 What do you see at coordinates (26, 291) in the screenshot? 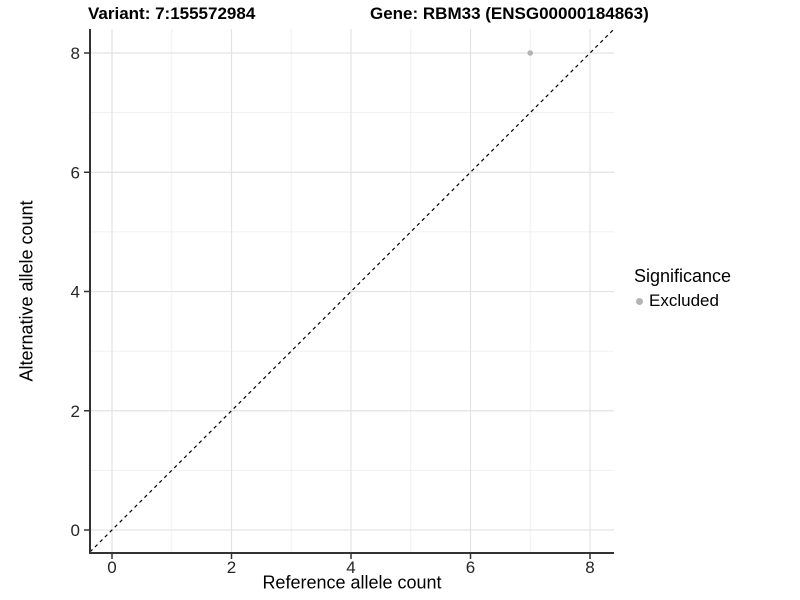
I see `y-axis-title: Alternative allele count` at bounding box center [26, 291].